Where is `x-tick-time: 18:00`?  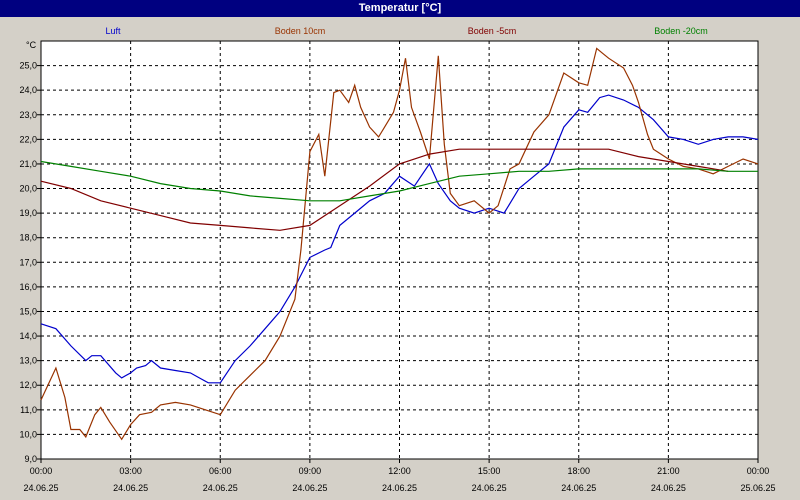 x-tick-time: 18:00 is located at coordinates (578, 471).